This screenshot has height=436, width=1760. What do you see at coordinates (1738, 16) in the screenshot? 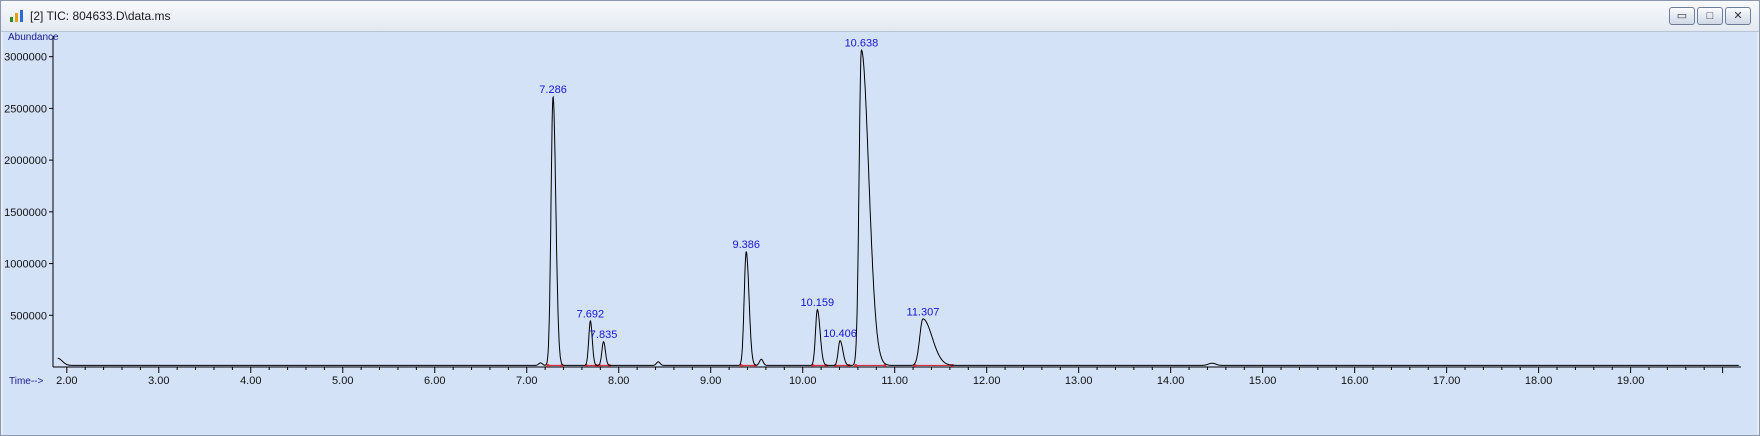
I see `close-button: ✕` at bounding box center [1738, 16].